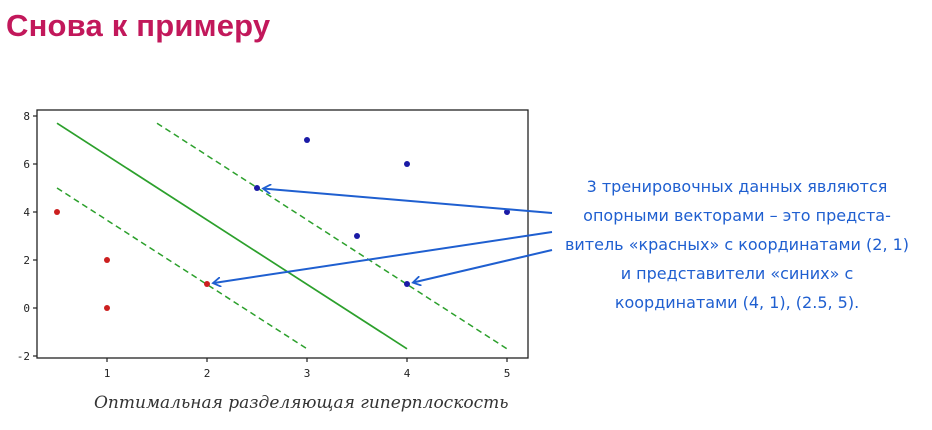 This screenshot has height=430, width=932. What do you see at coordinates (26, 164) in the screenshot?
I see `y-tick-label: 6` at bounding box center [26, 164].